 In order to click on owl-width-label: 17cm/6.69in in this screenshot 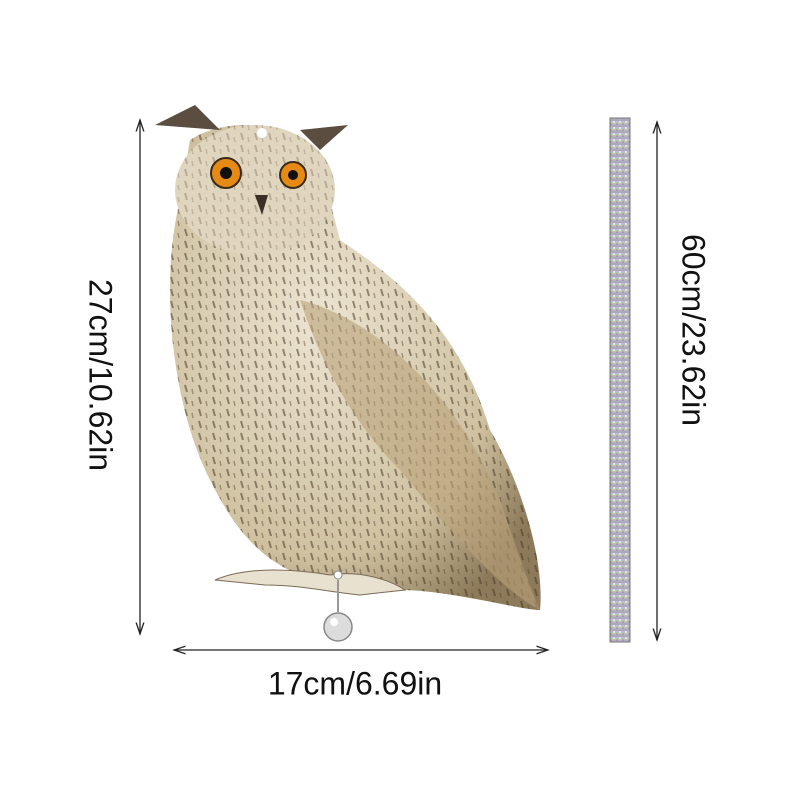, I will do `click(355, 683)`.